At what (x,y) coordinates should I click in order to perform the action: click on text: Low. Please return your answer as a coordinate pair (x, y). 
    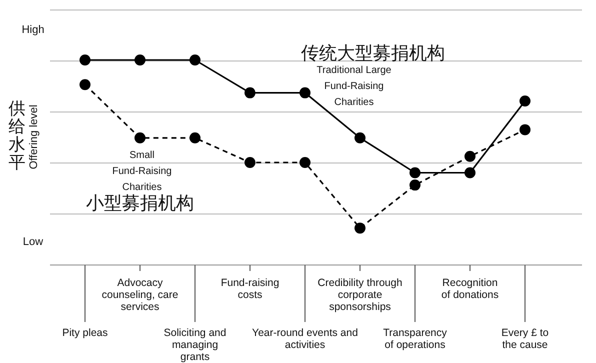
    Looking at the image, I should click on (33, 242).